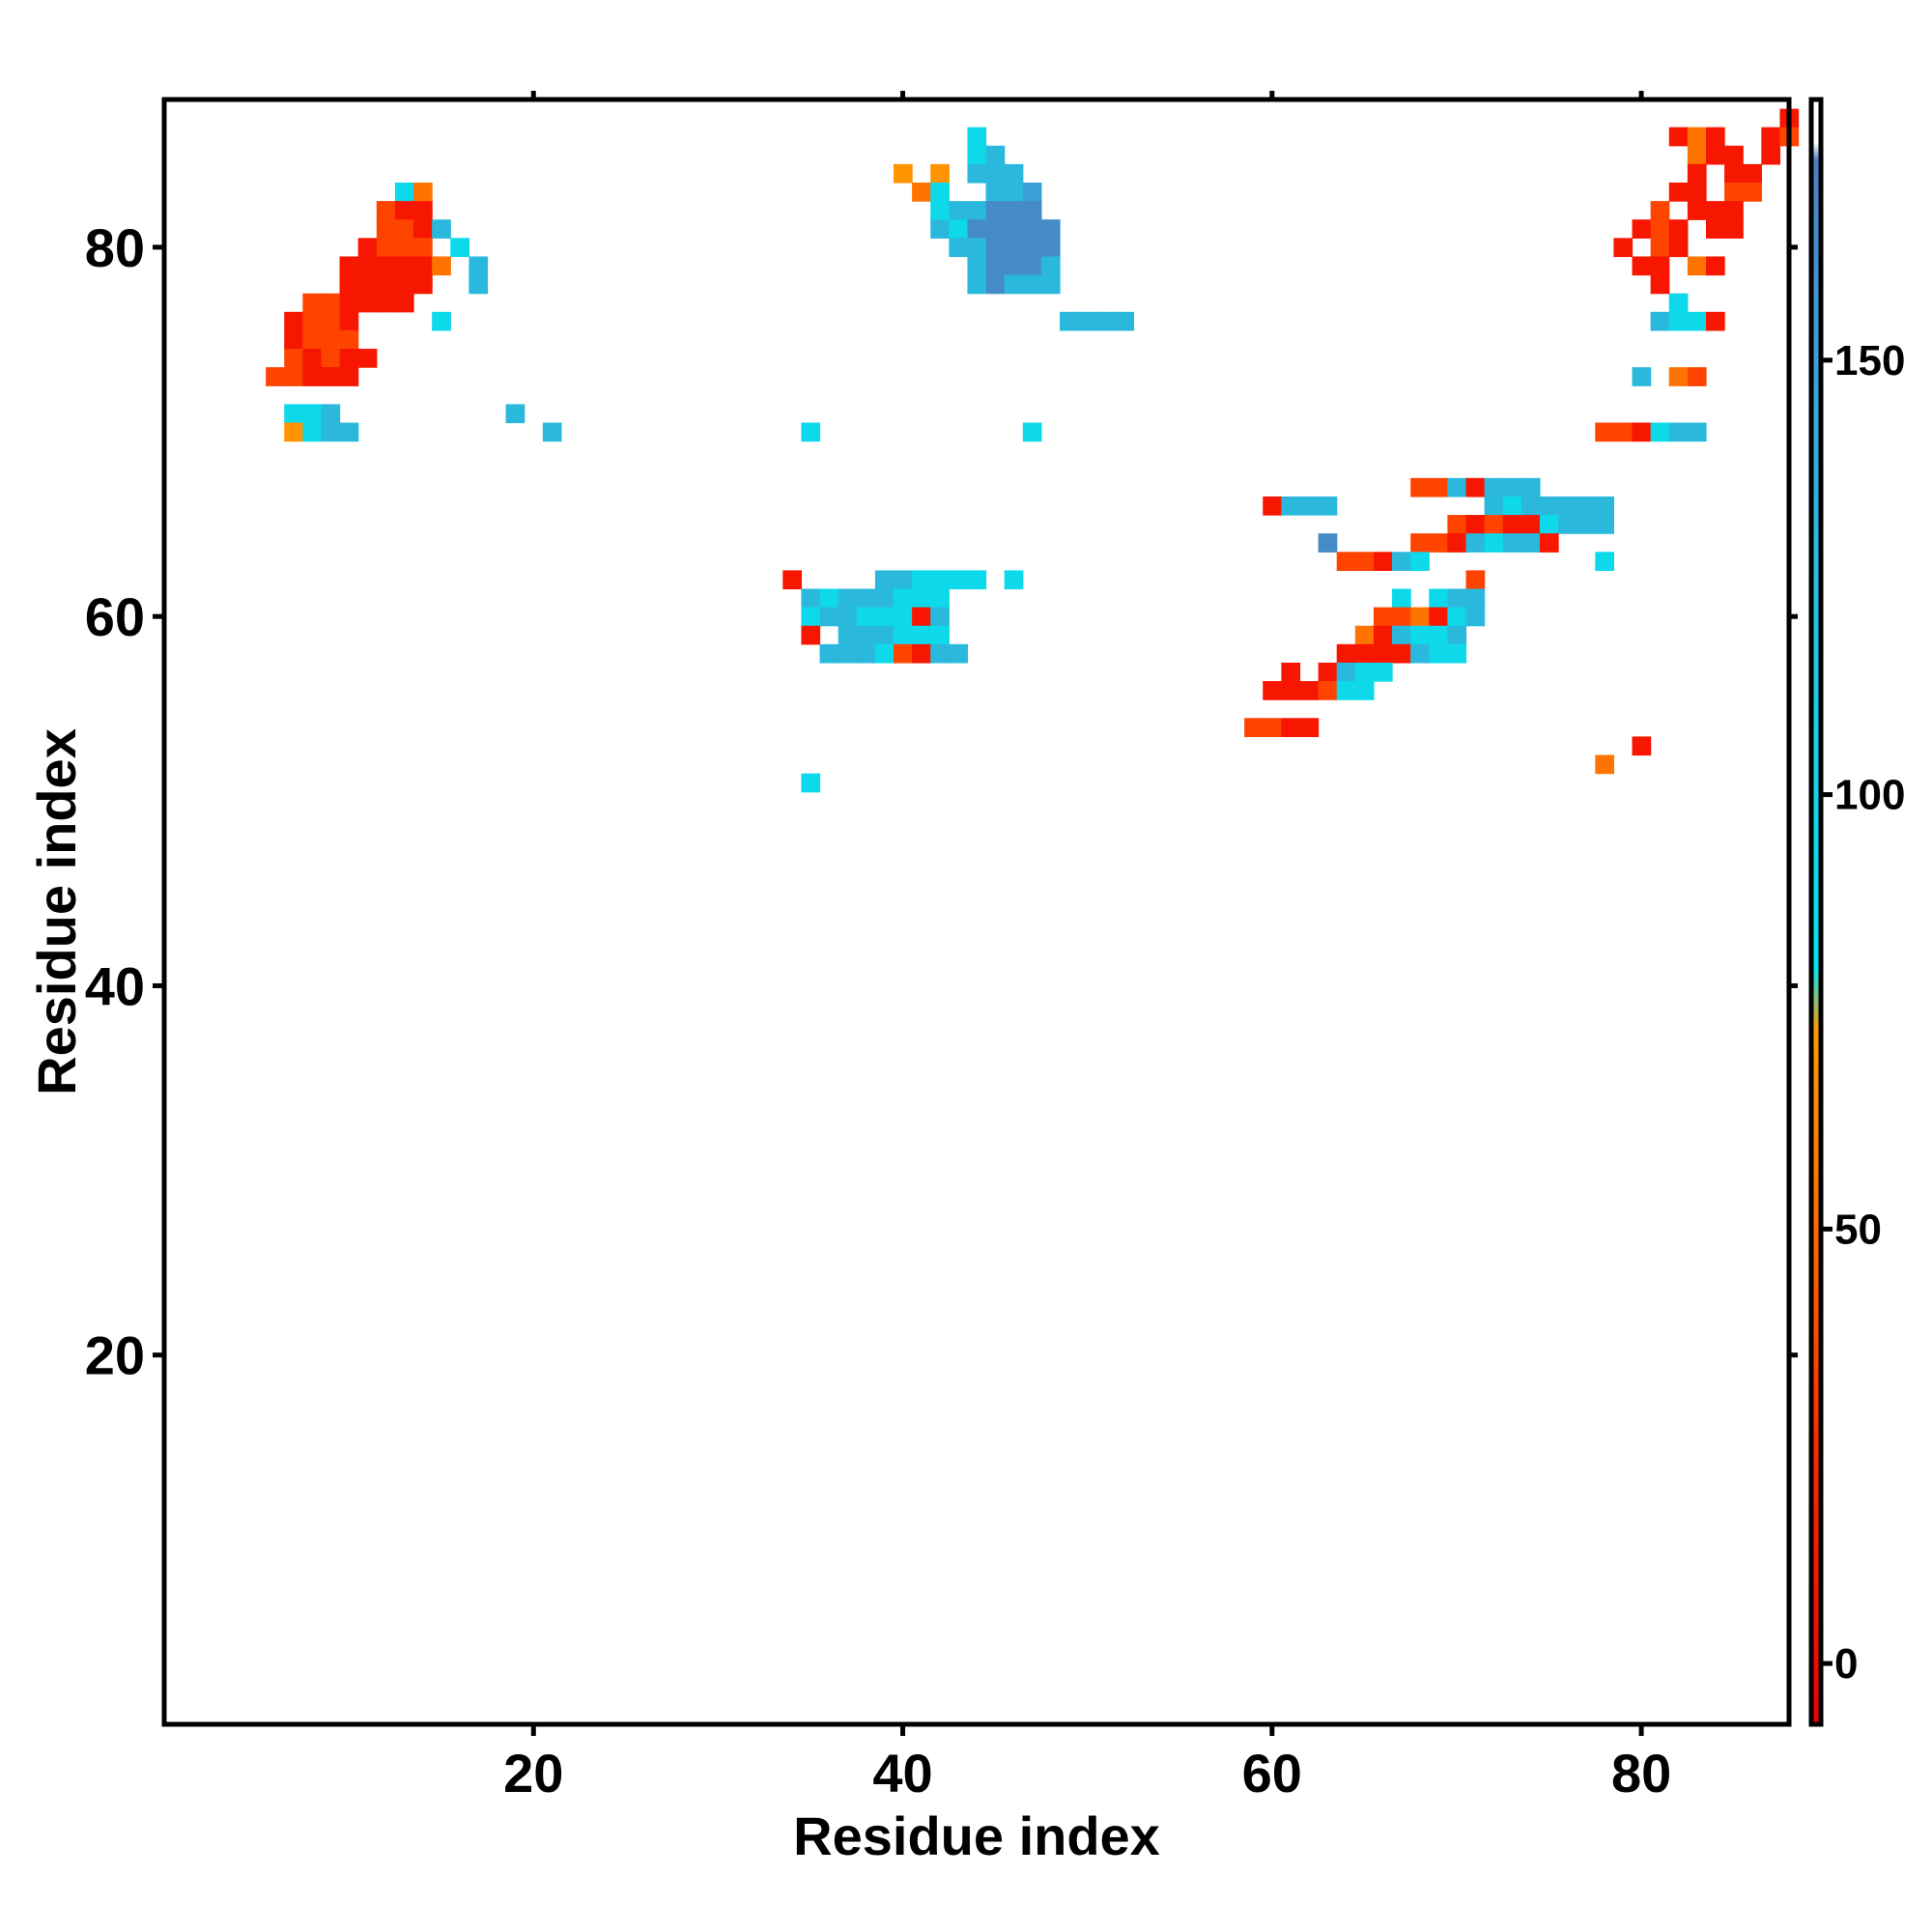 This screenshot has width=1932, height=1932. What do you see at coordinates (1272, 1773) in the screenshot?
I see `x-tick-label: 60` at bounding box center [1272, 1773].